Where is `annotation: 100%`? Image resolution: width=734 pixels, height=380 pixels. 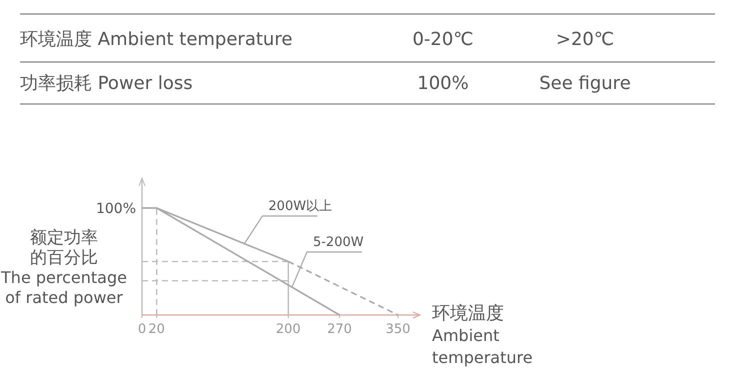
annotation: 100% is located at coordinates (116, 209).